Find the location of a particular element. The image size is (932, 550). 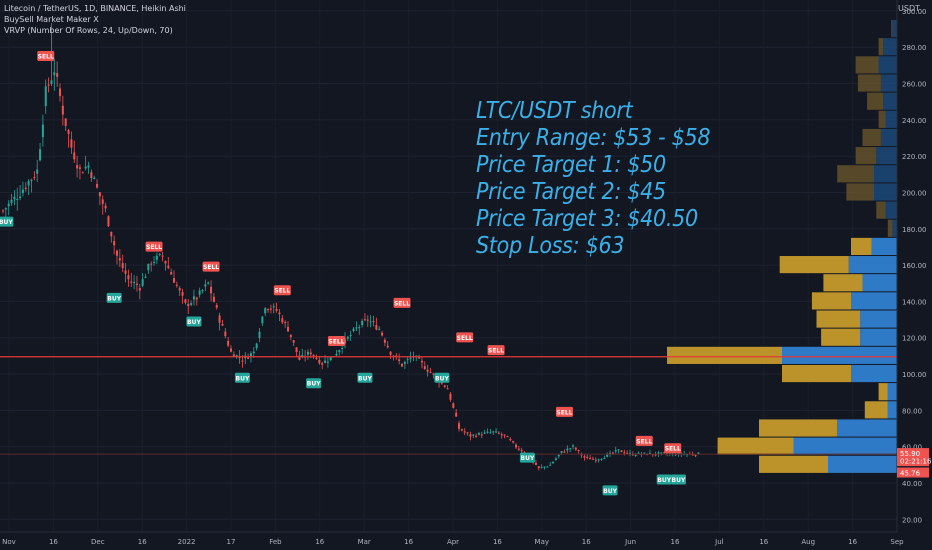

buy-signal-label: BUY is located at coordinates (194, 321).